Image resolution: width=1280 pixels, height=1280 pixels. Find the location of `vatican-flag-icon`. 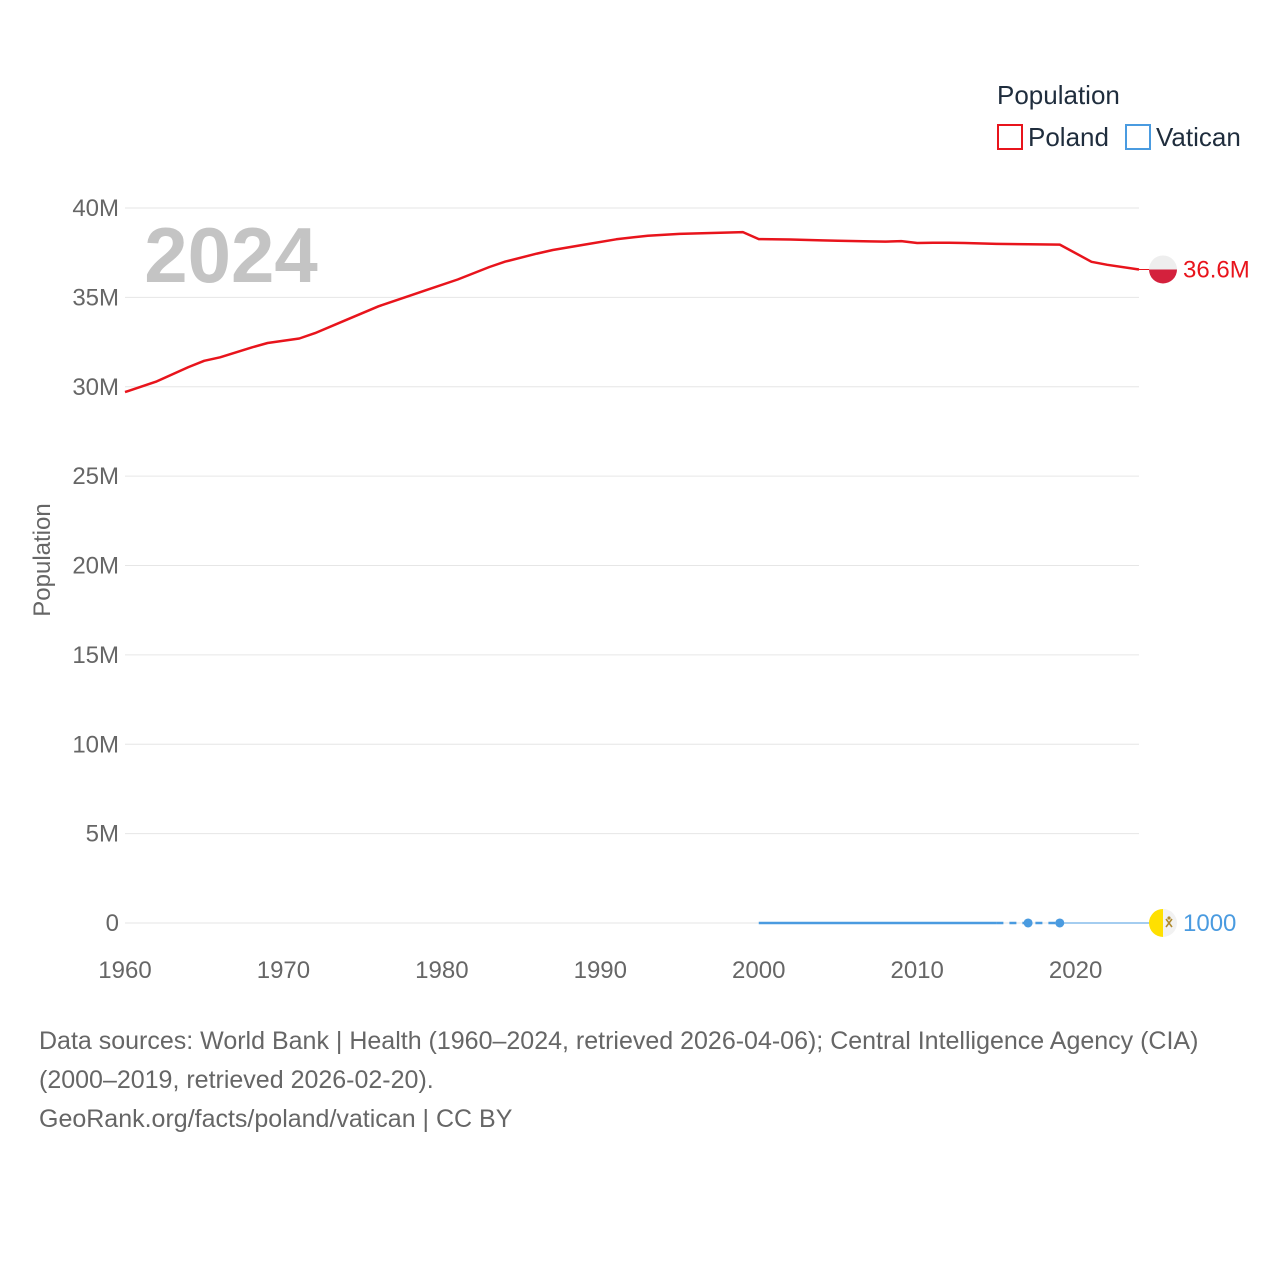

vatican-flag-icon is located at coordinates (1163, 922).